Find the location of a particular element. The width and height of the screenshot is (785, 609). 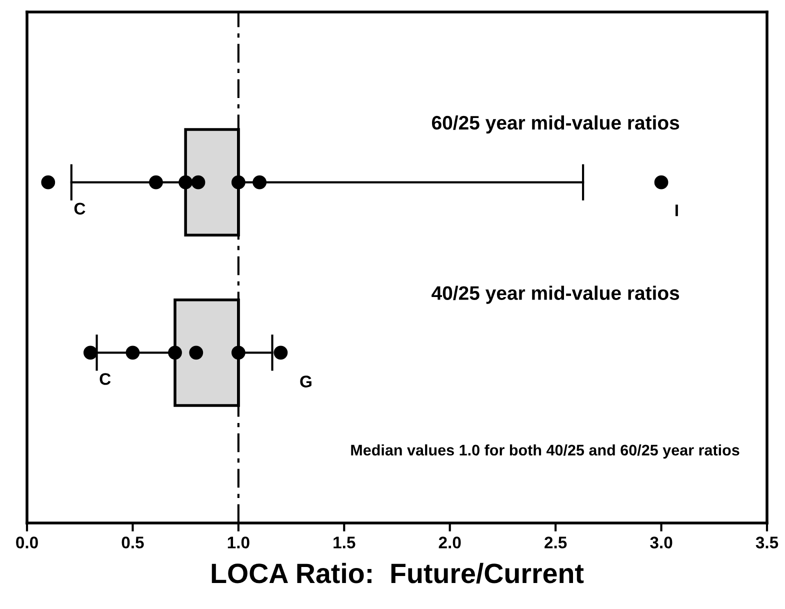

x-tick-label: 1.0 is located at coordinates (239, 542).